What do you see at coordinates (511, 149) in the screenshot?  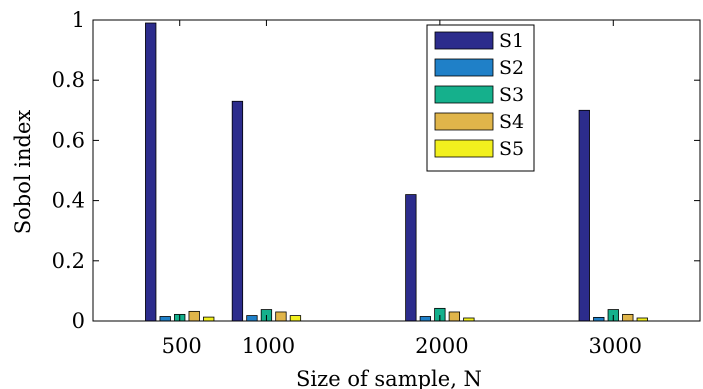 I see `legend-label-s5: S5` at bounding box center [511, 149].